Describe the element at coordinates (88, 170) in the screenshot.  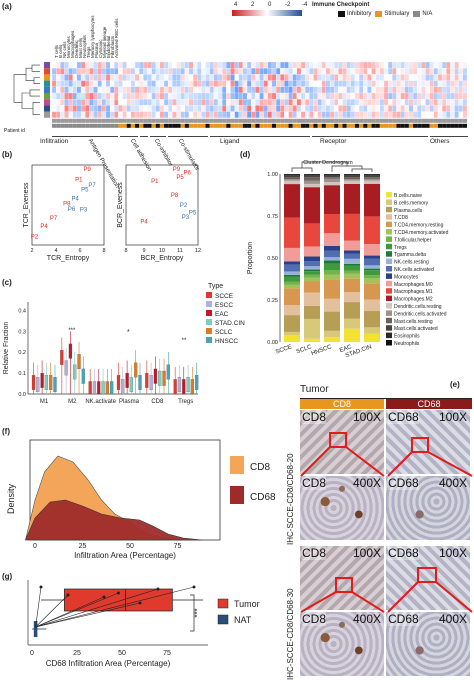
I see `scatter-point-label: P9` at that location.